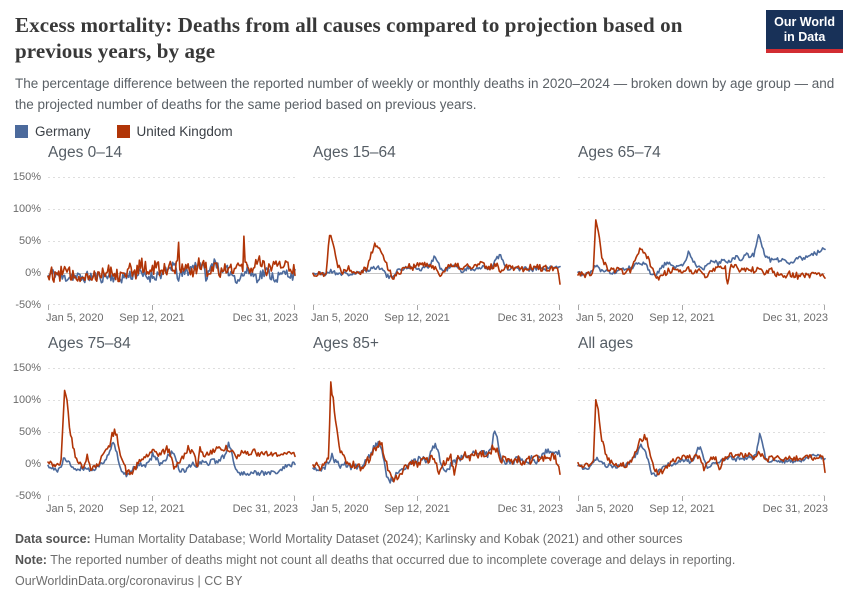 Image resolution: width=850 pixels, height=600 pixels. I want to click on chart-title: Ages 75–84, so click(89, 343).